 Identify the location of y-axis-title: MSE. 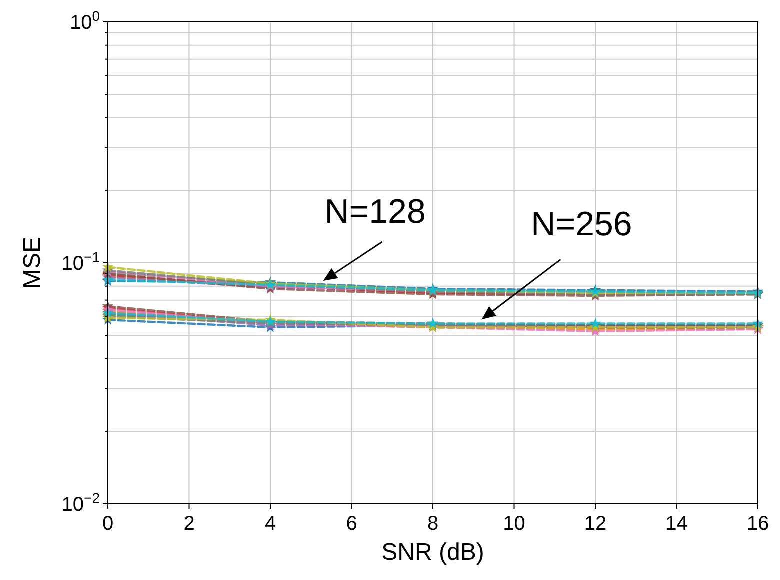
(32, 263).